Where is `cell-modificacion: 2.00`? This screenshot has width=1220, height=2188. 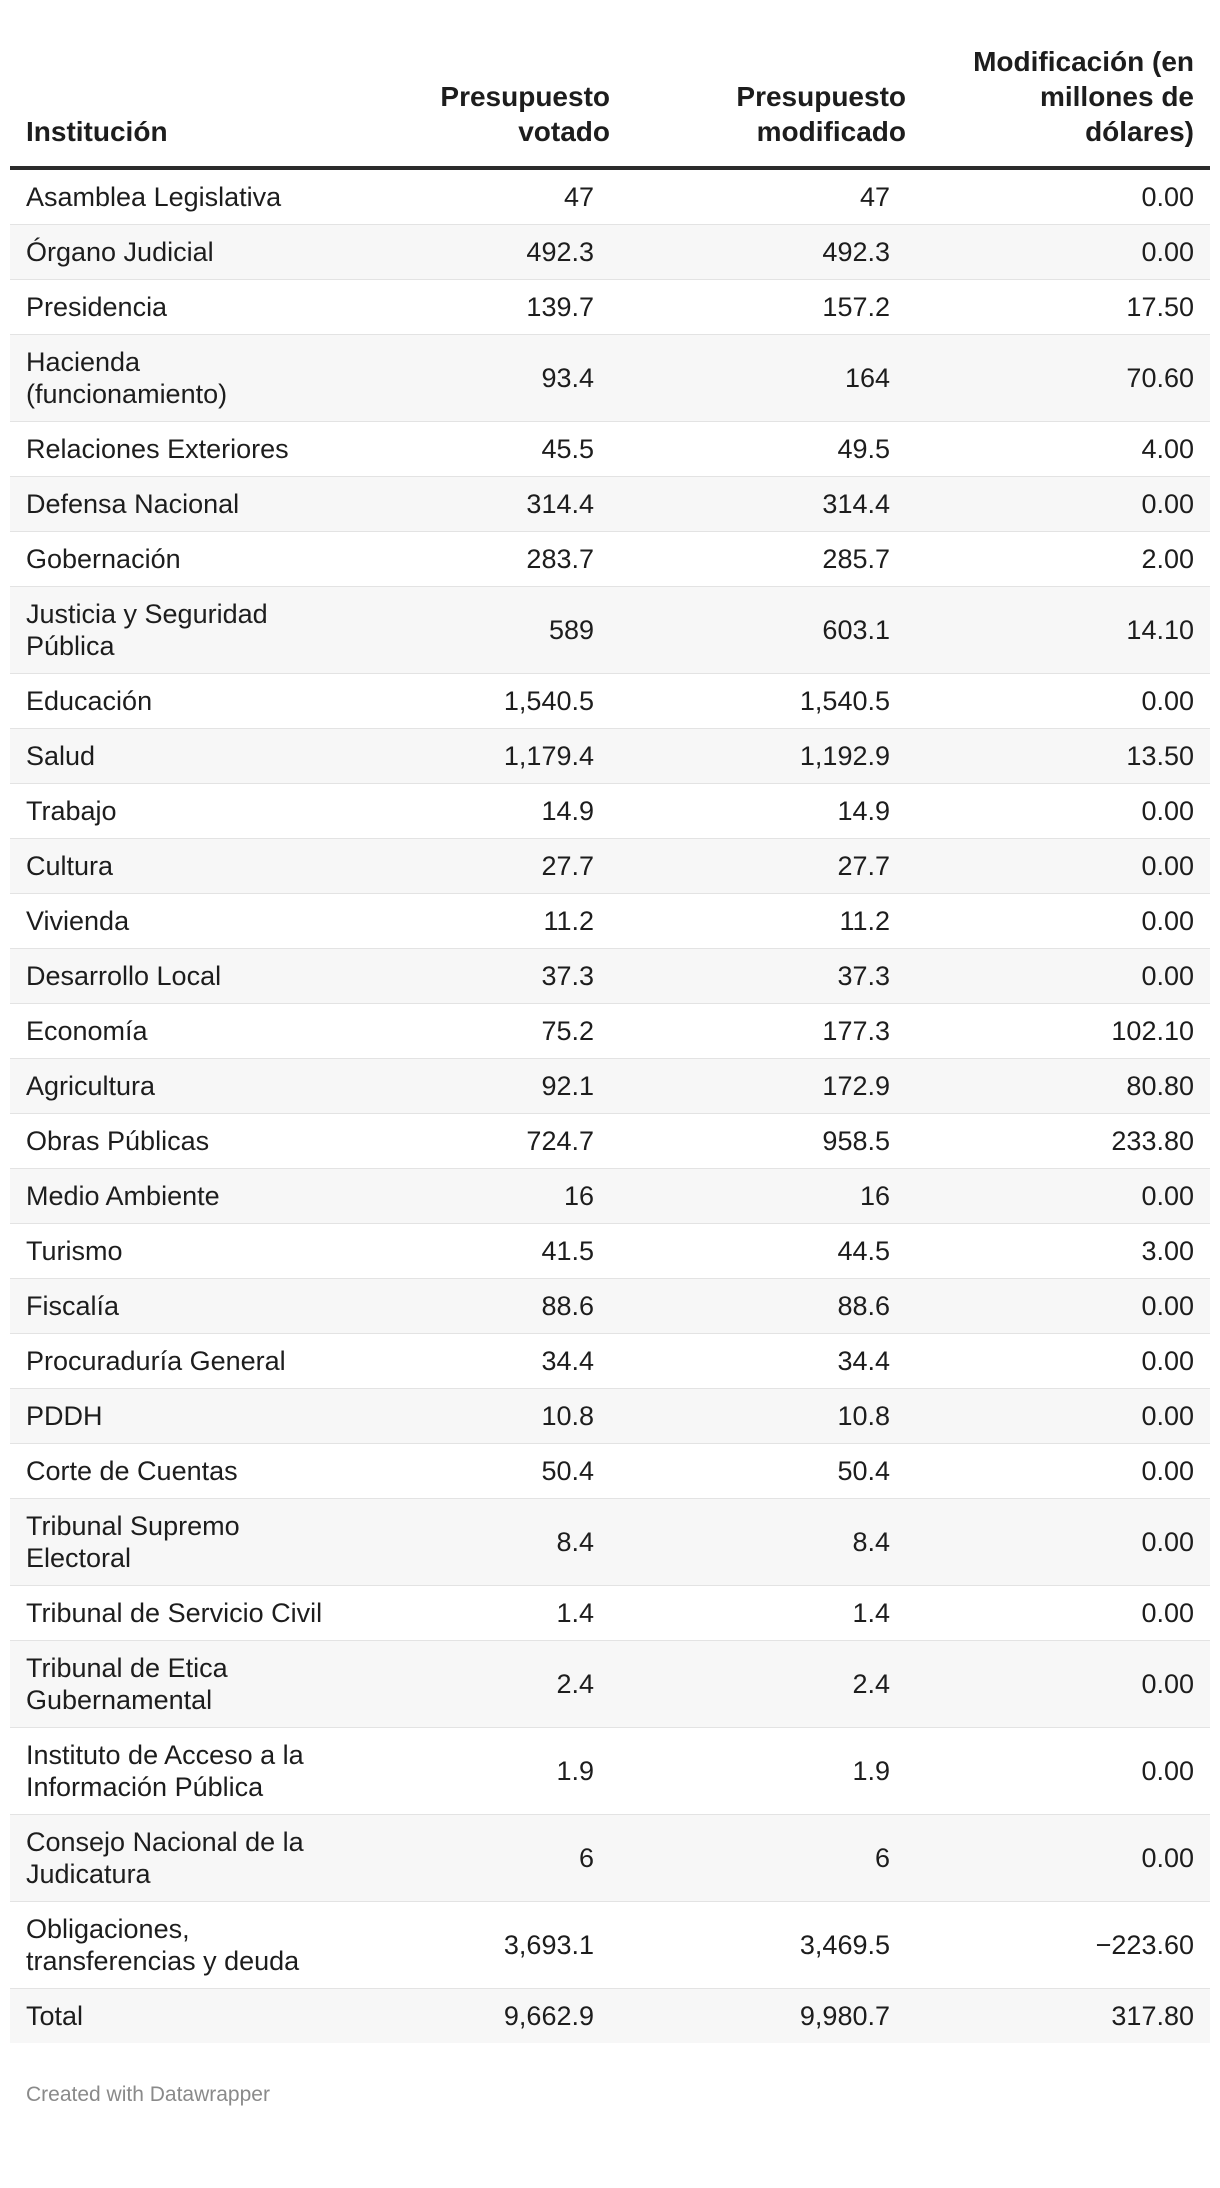 cell-modificacion: 2.00 is located at coordinates (1066, 559).